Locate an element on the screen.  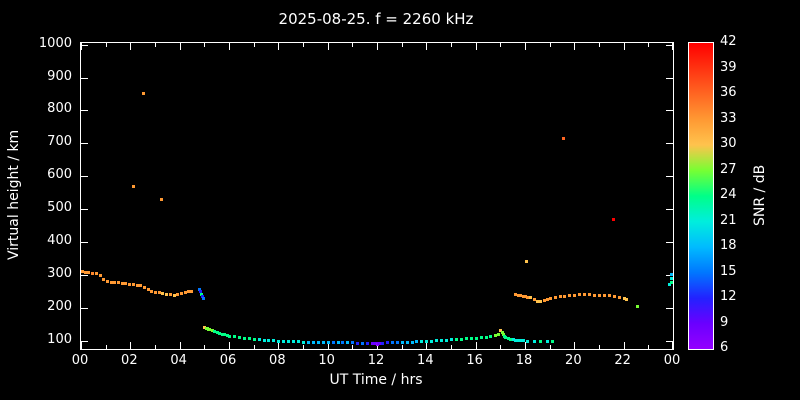
x-tick-label: 14 is located at coordinates (425, 360).